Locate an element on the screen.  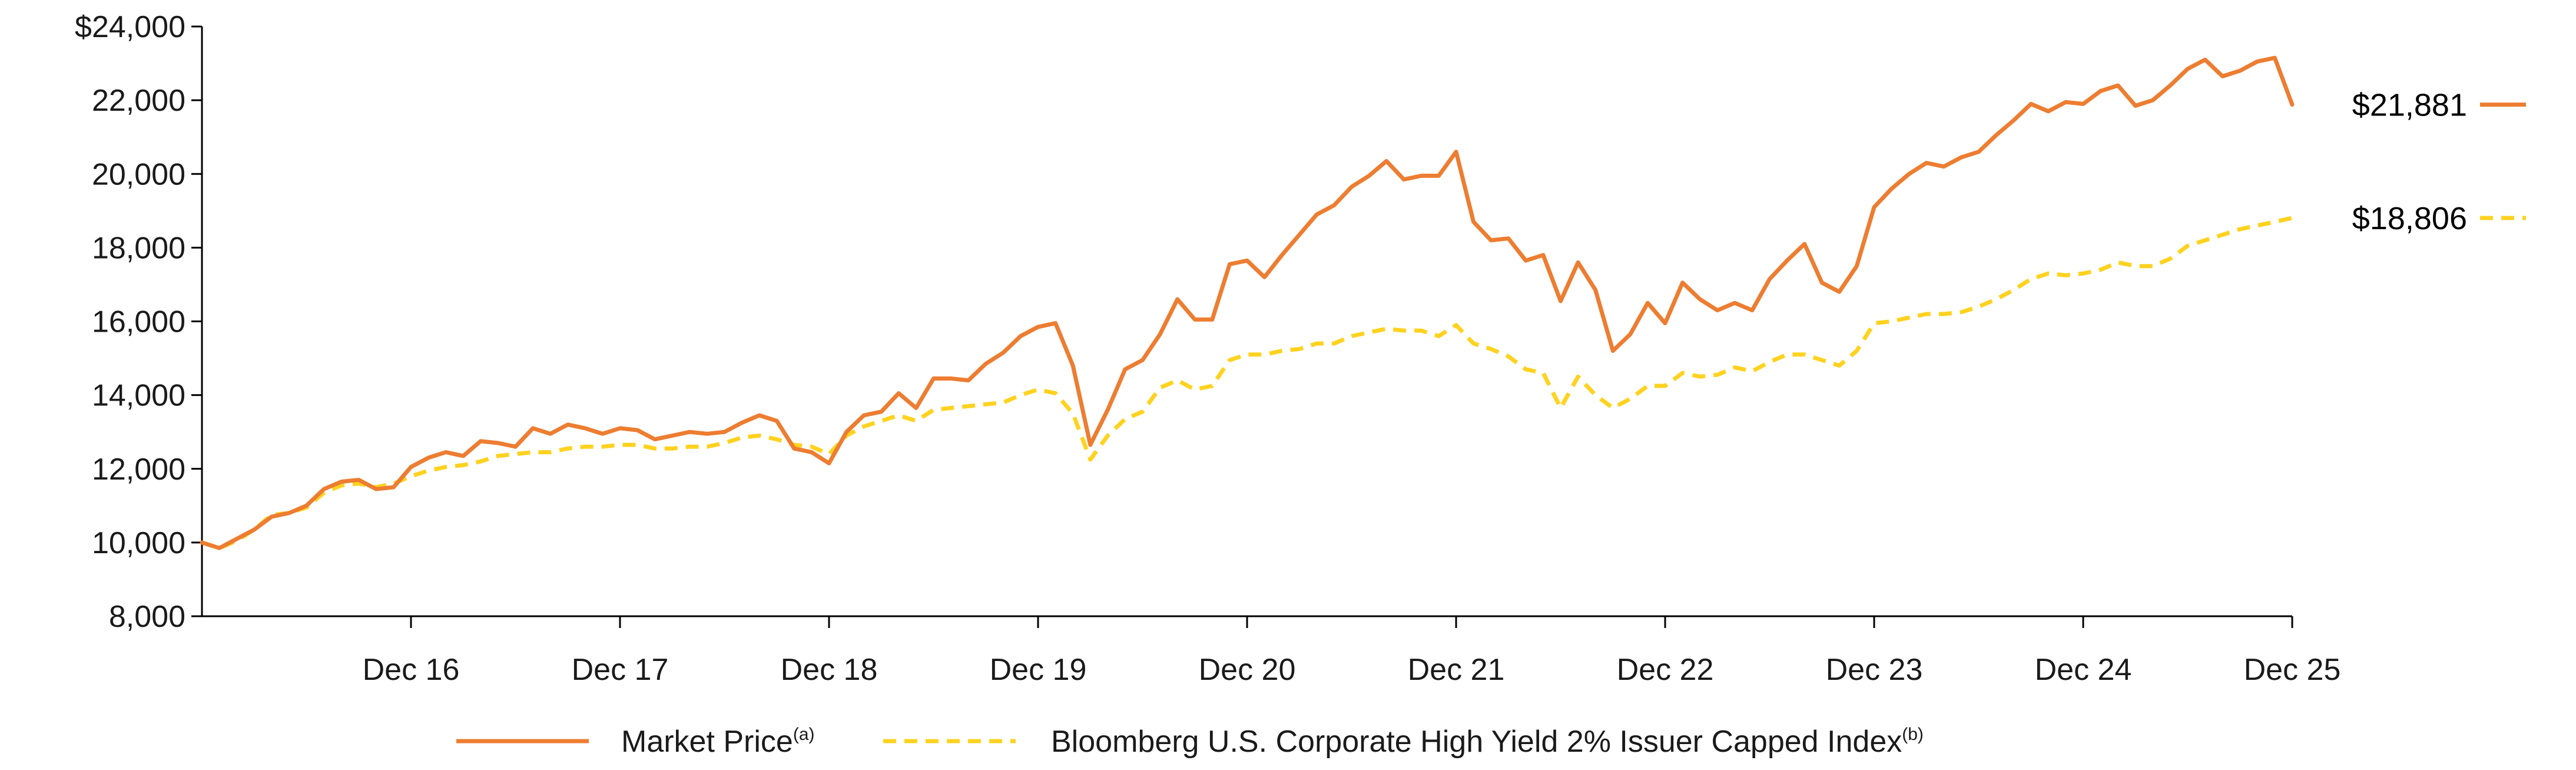
x-tick-label: Dec 21 is located at coordinates (1456, 670).